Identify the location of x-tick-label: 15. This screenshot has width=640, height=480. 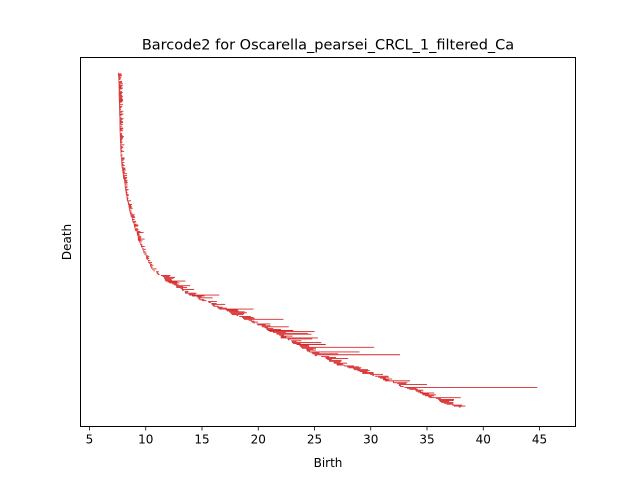
(201, 440).